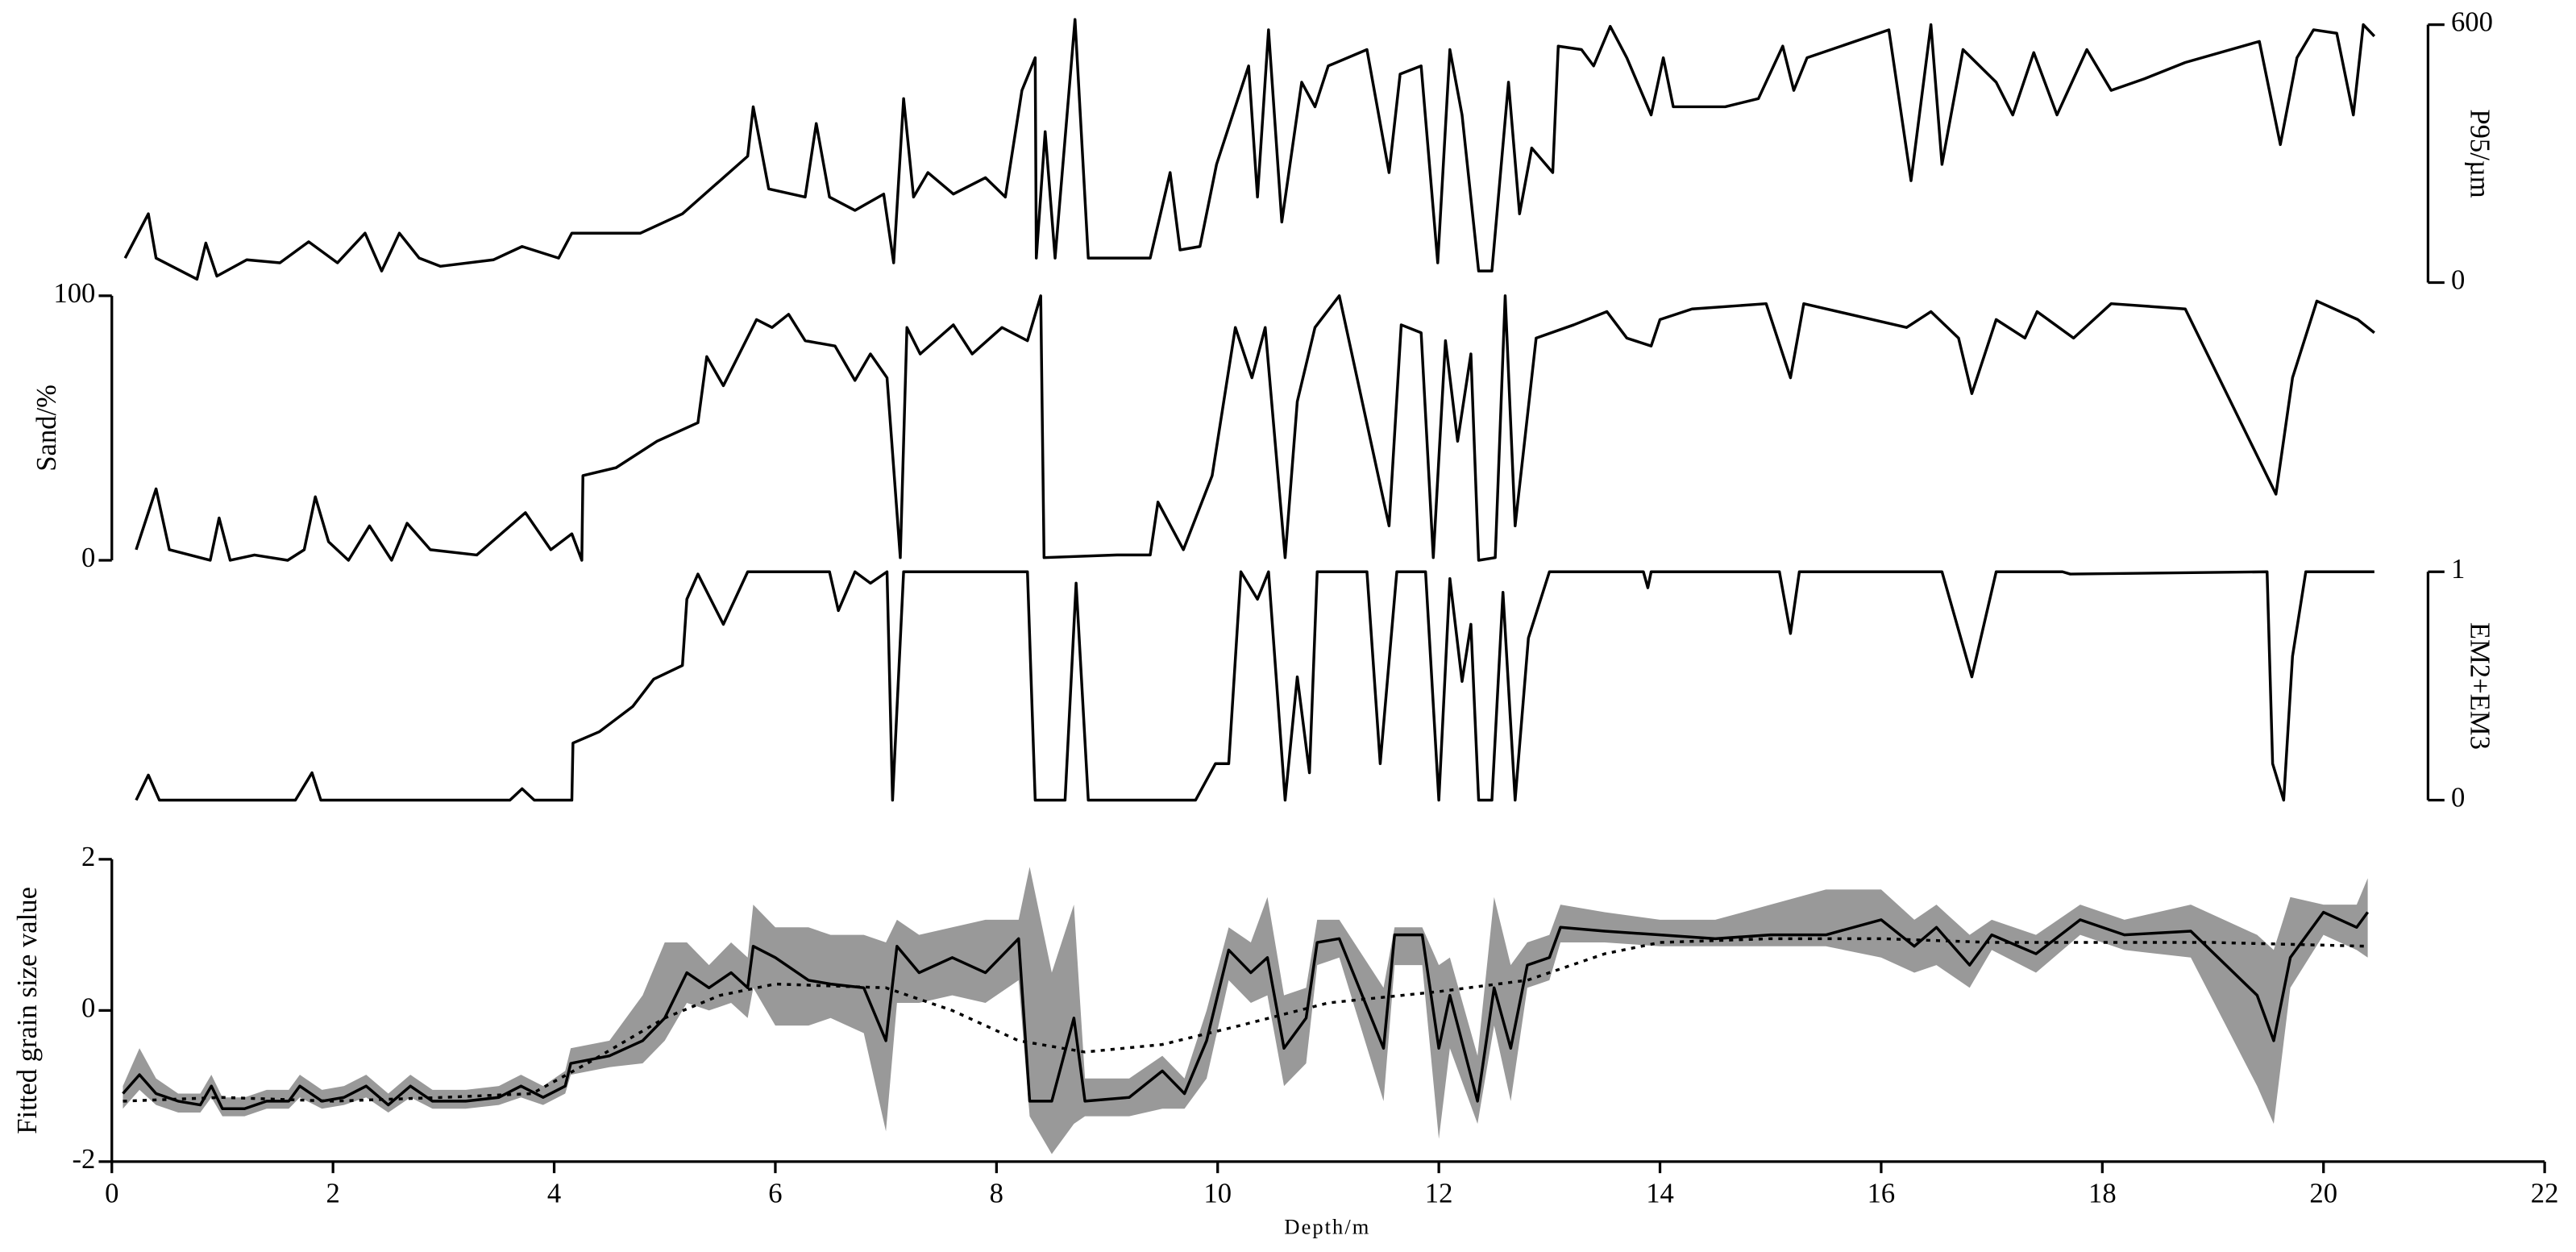 The image size is (2576, 1252). I want to click on y-axis-label: EM2+EM3, so click(2480, 686).